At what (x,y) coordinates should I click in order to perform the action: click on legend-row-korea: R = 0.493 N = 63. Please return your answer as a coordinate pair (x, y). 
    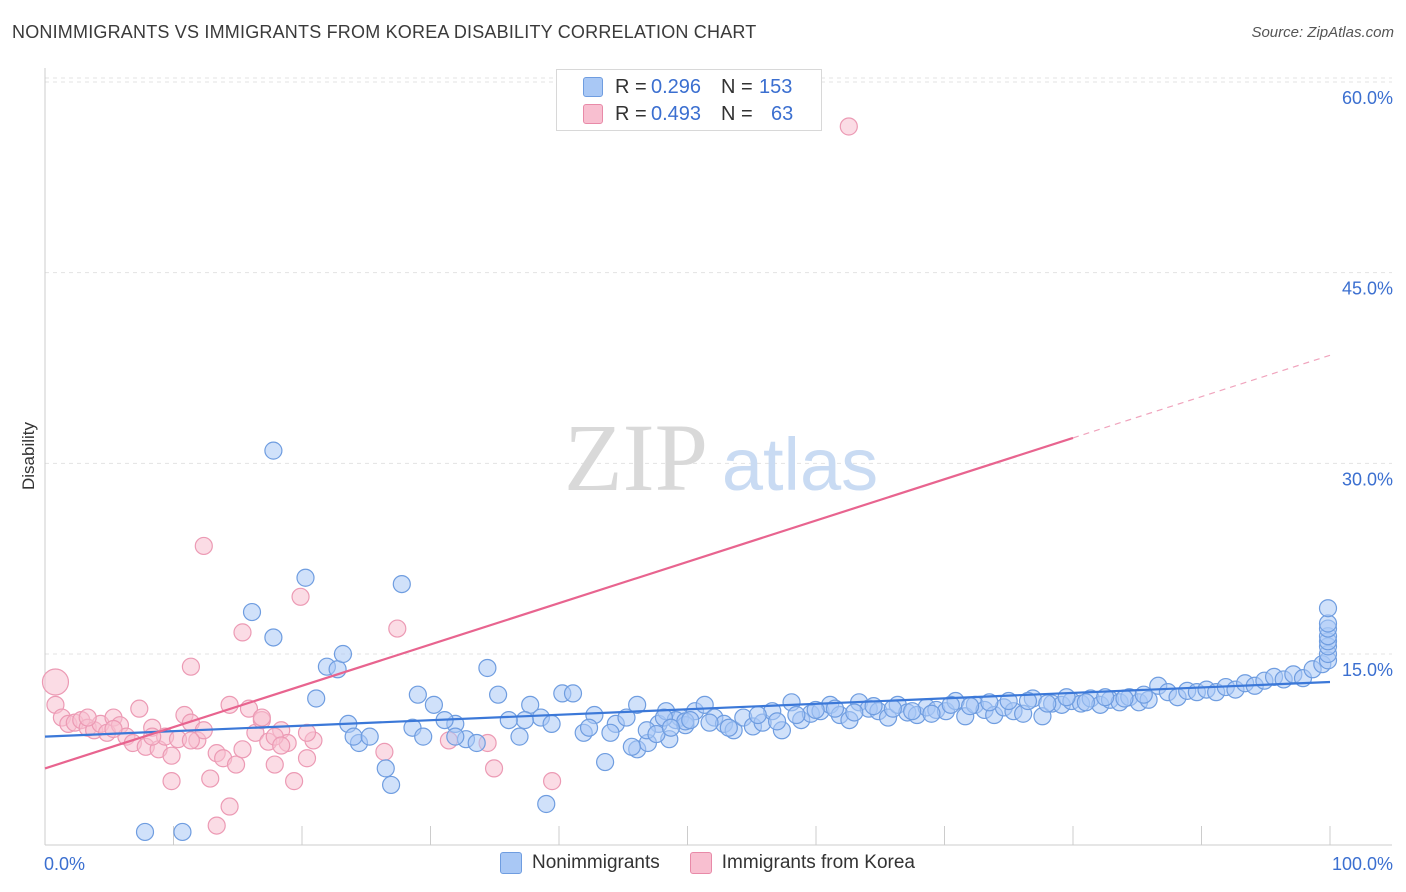
    Looking at the image, I should click on (688, 114).